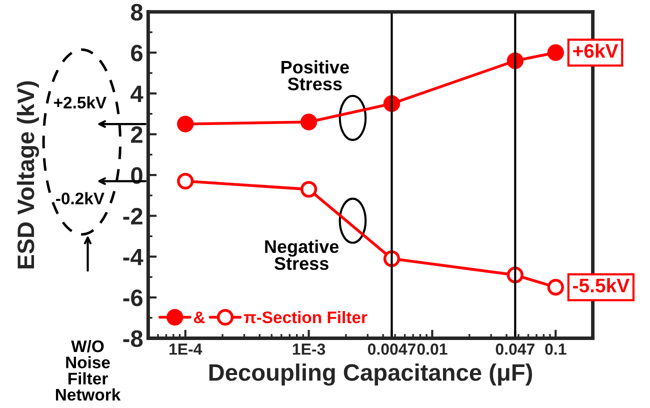 Image resolution: width=650 pixels, height=408 pixels. Describe the element at coordinates (185, 349) in the screenshot. I see `x-tick-label: 1E-4` at that location.